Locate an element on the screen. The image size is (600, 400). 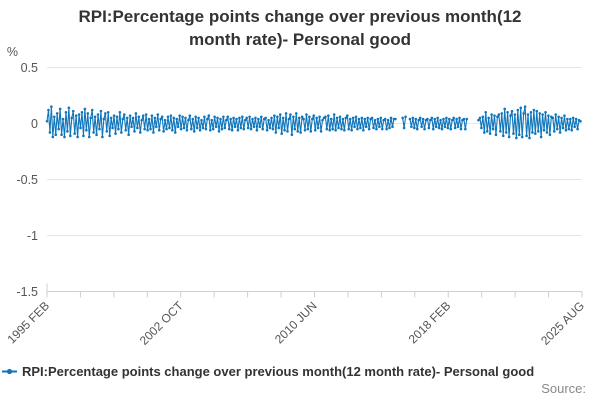
x-axis-tick-label: 1995 FEB is located at coordinates (28, 323).